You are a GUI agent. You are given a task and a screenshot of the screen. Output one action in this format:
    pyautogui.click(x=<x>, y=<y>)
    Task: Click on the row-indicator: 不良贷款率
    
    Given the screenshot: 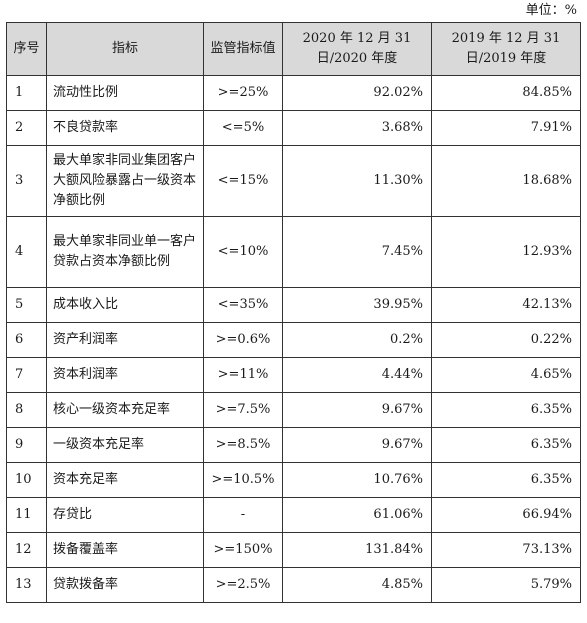 What is the action you would take?
    pyautogui.click(x=125, y=128)
    